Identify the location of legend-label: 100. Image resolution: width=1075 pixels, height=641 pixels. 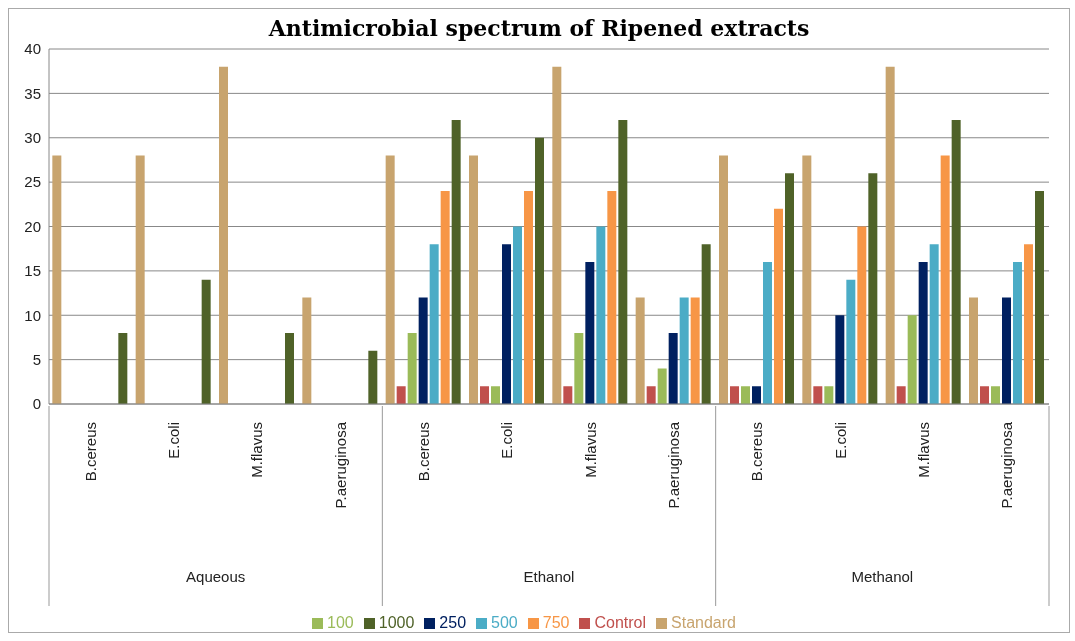
(340, 622).